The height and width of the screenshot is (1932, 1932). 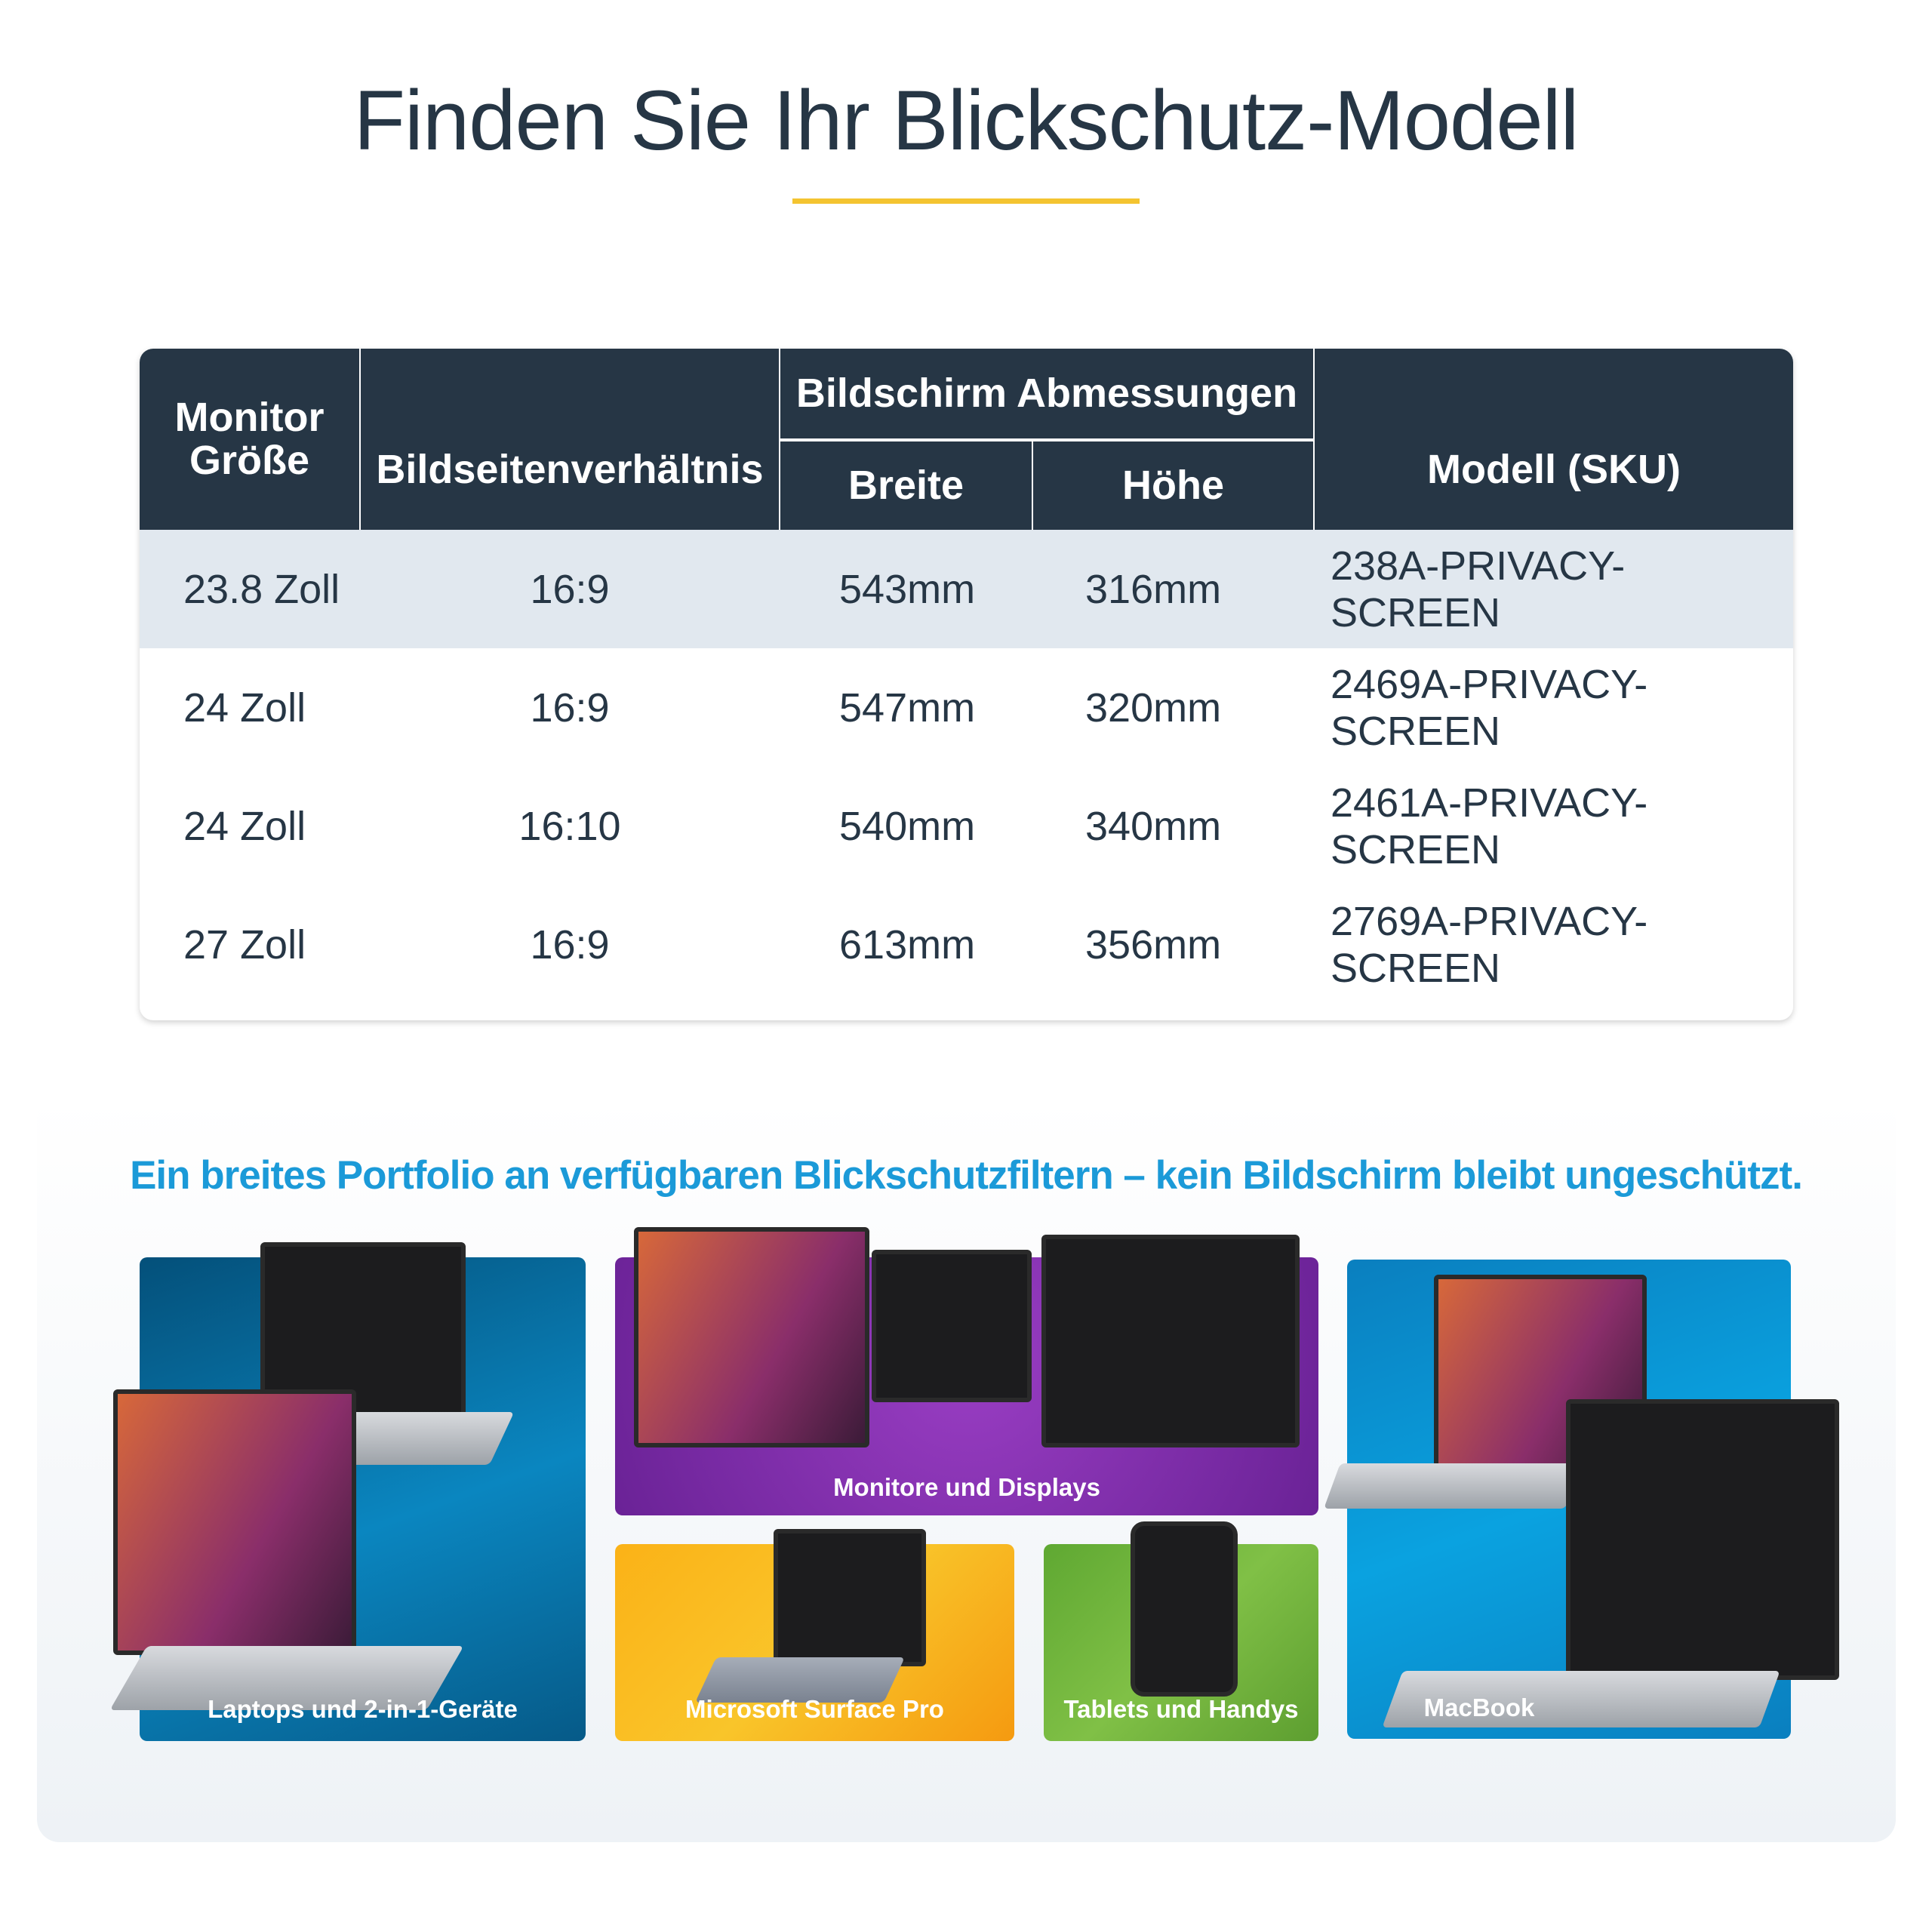 I want to click on header-aspect: Bildseitenverhältnis, so click(x=570, y=439).